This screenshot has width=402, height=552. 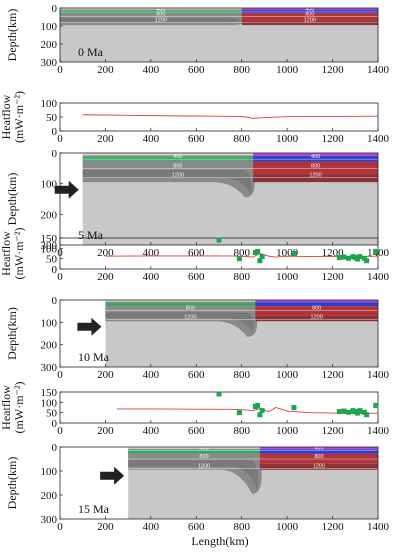 I want to click on model-heatflow-line, so click(x=230, y=116).